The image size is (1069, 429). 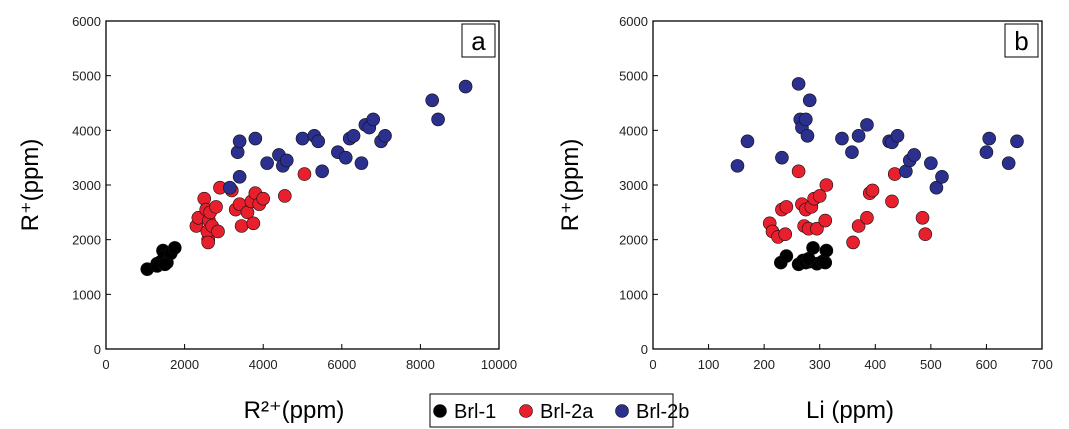 What do you see at coordinates (263, 364) in the screenshot?
I see `x-tick-label-a-4000: 4000` at bounding box center [263, 364].